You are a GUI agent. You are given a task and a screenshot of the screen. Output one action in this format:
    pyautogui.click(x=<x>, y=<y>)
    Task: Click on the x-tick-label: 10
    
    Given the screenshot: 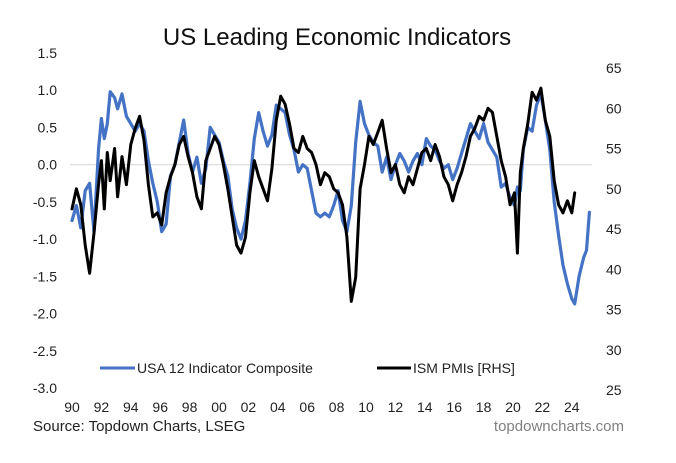 What is the action you would take?
    pyautogui.click(x=366, y=407)
    